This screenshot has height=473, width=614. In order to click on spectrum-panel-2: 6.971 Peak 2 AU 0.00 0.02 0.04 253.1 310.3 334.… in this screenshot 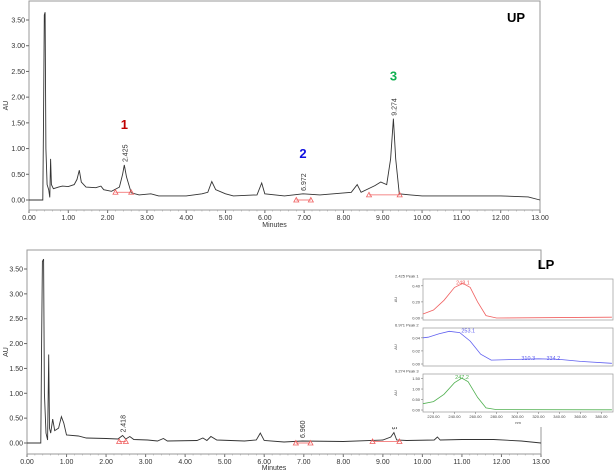, I will do `click(503, 345)`.